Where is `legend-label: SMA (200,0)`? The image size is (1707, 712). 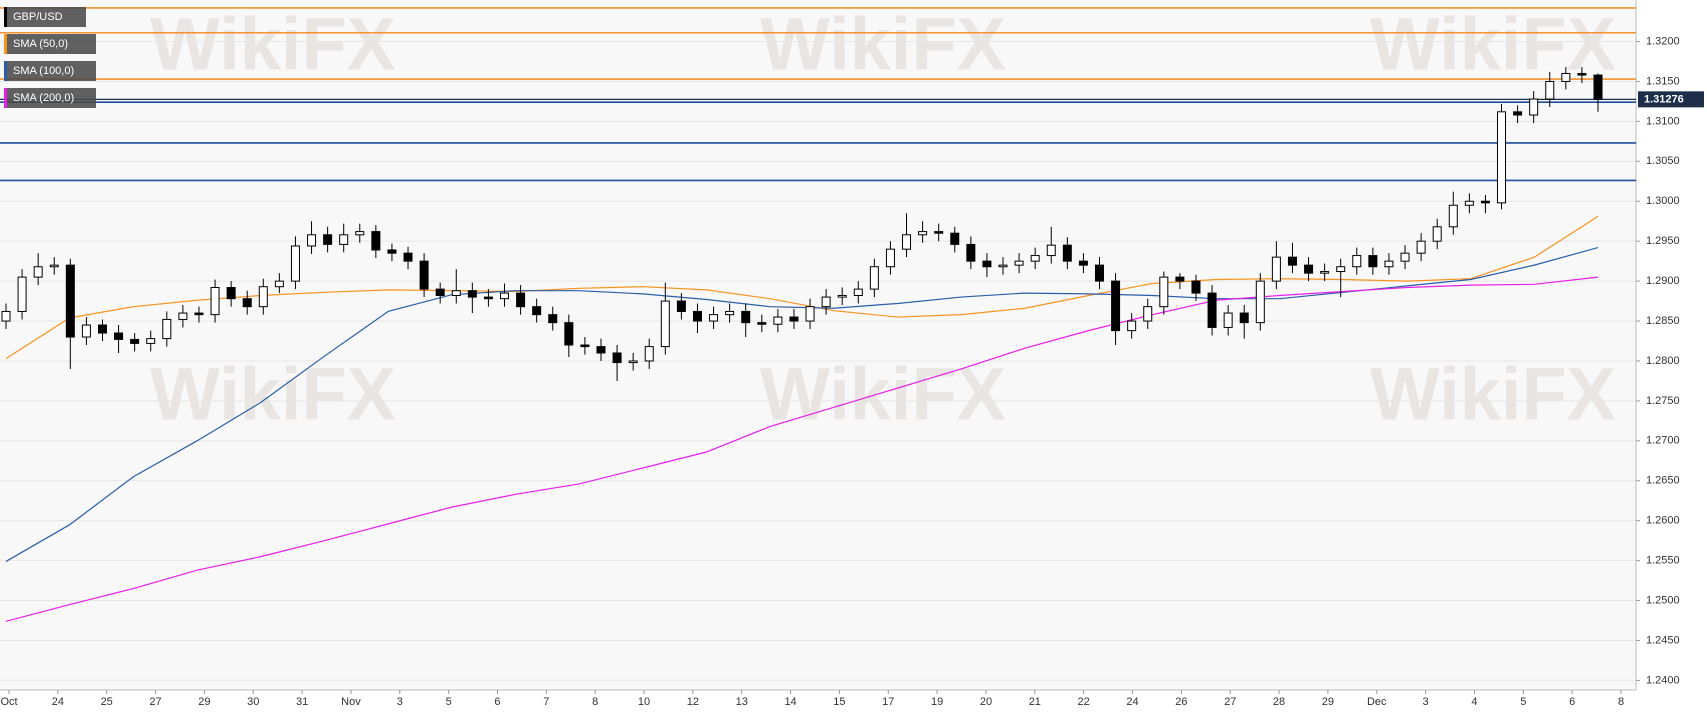
legend-label: SMA (200,0) is located at coordinates (43, 98).